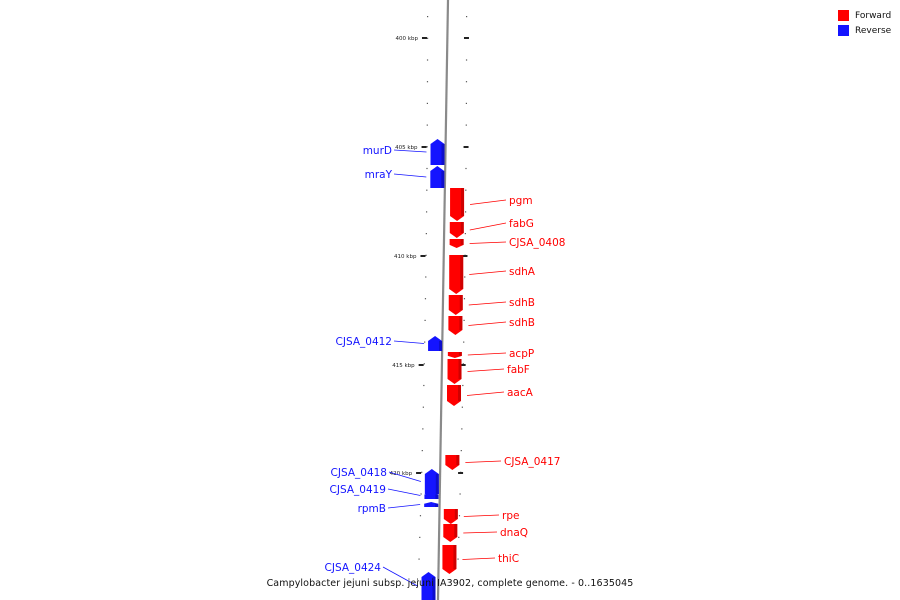  Describe the element at coordinates (481, 516) in the screenshot. I see `gene-rpe: rpe` at that location.